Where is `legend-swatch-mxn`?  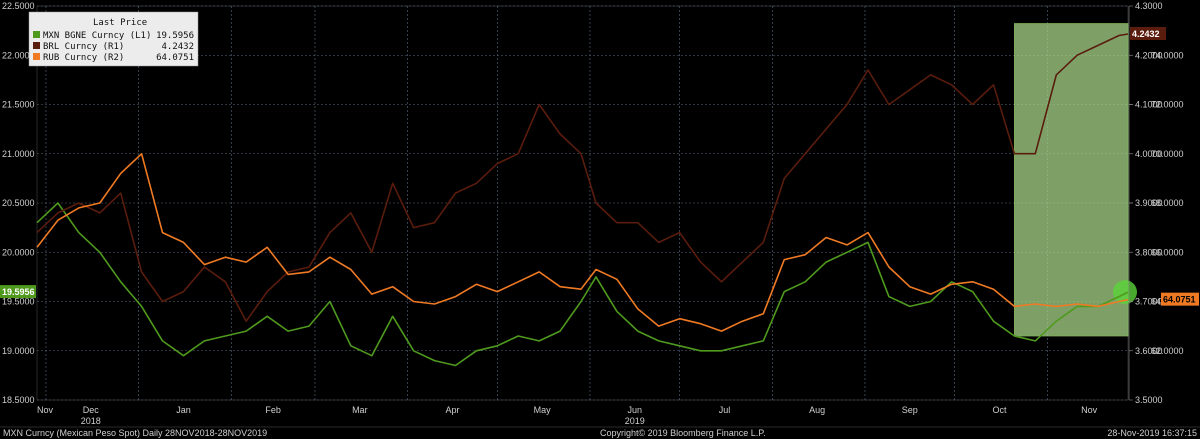 legend-swatch-mxn is located at coordinates (36, 34).